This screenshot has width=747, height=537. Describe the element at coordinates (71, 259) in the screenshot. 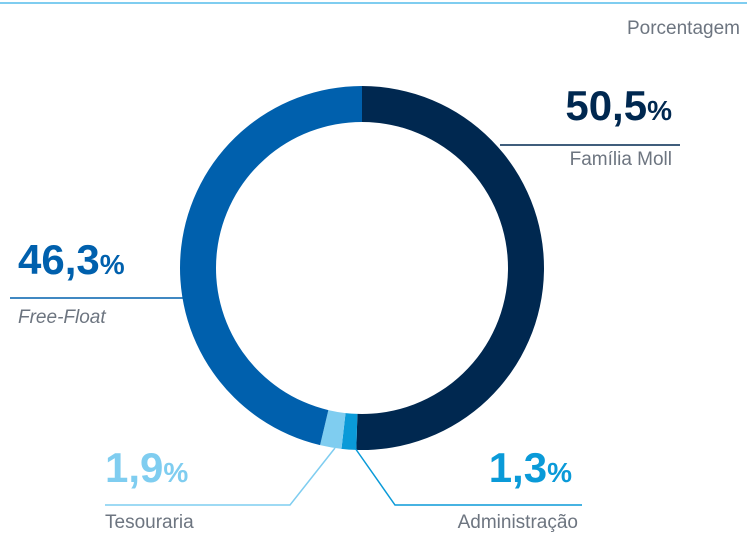

I see `value-label: 46,3%` at that location.